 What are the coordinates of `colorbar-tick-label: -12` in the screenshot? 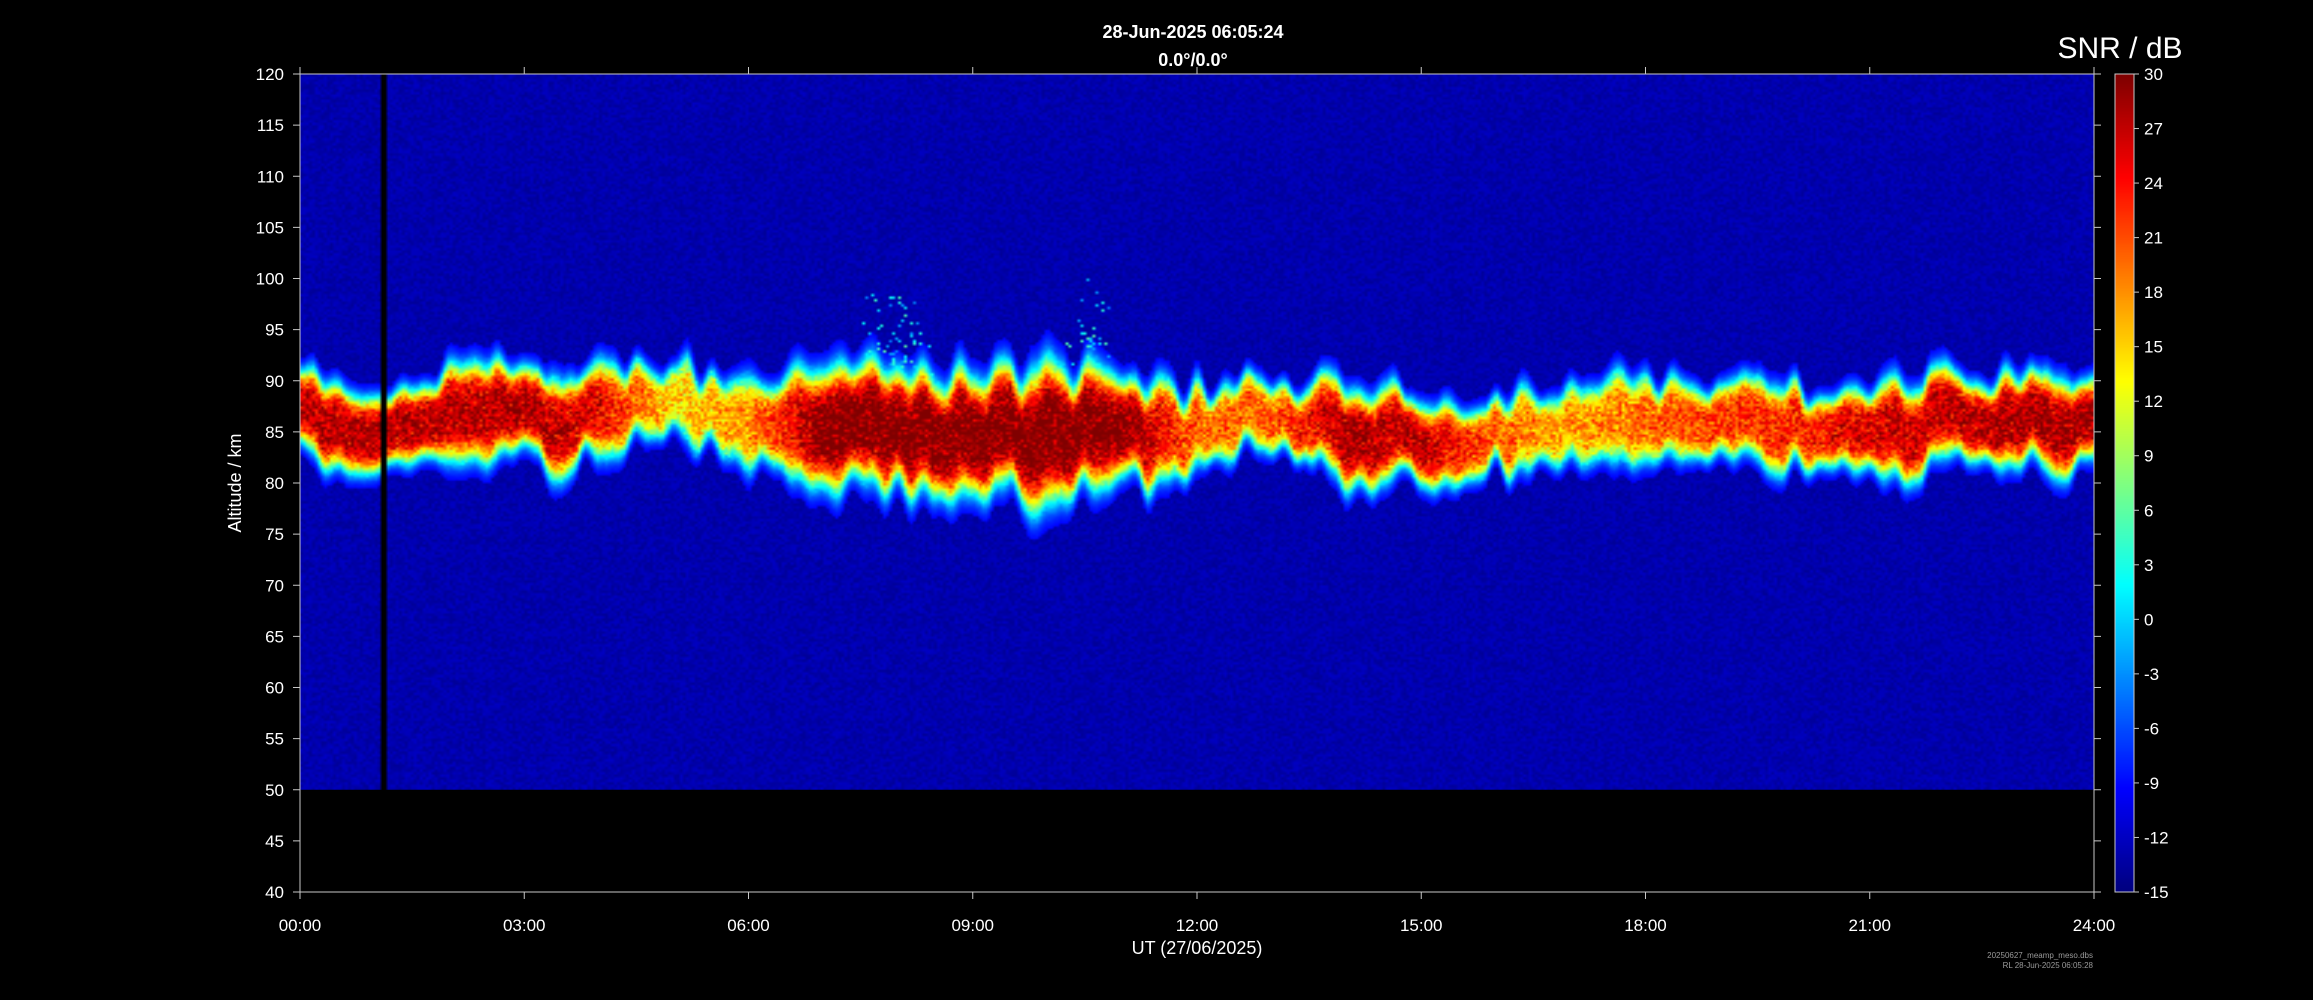 It's located at (2156, 837).